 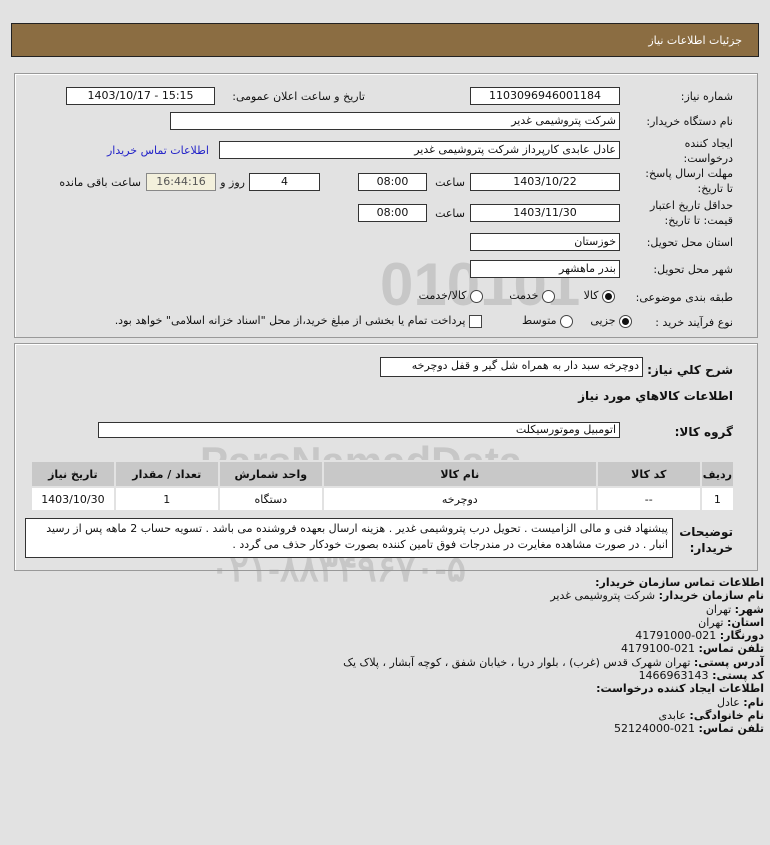 What do you see at coordinates (547, 321) in the screenshot?
I see `process-radio-medium: متوسط` at bounding box center [547, 321].